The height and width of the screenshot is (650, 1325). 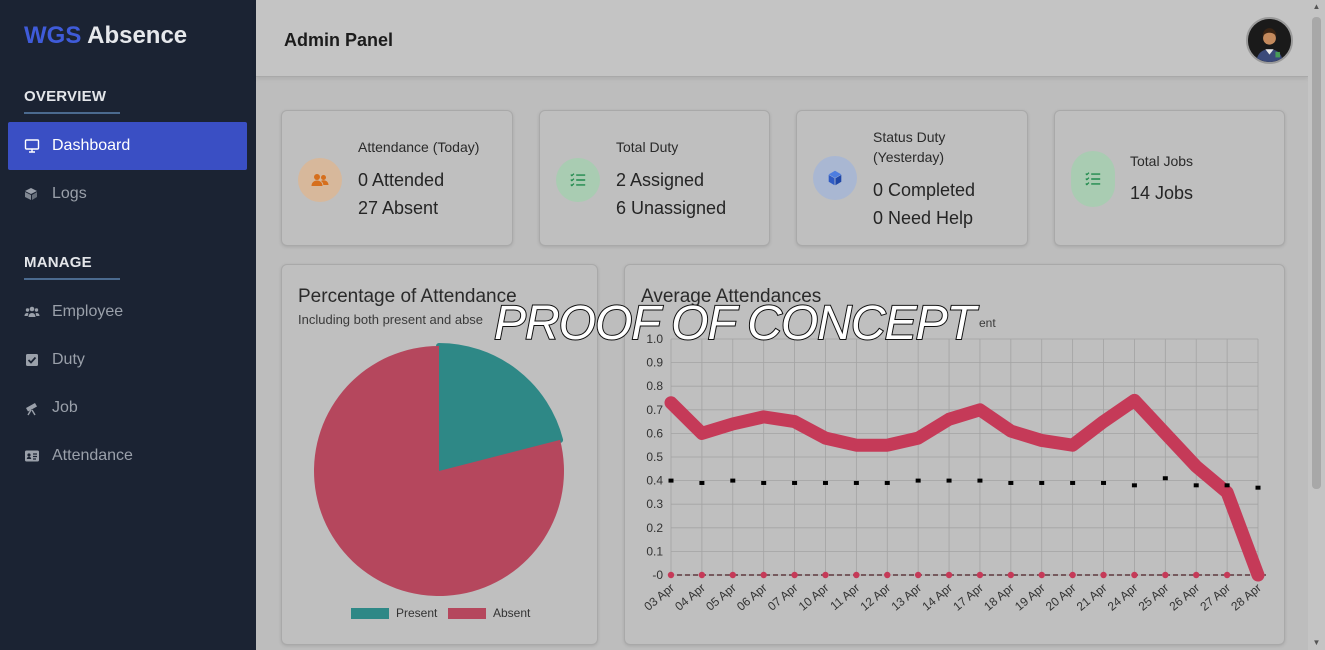 What do you see at coordinates (654, 433) in the screenshot?
I see `y-tick-label: 0.6` at bounding box center [654, 433].